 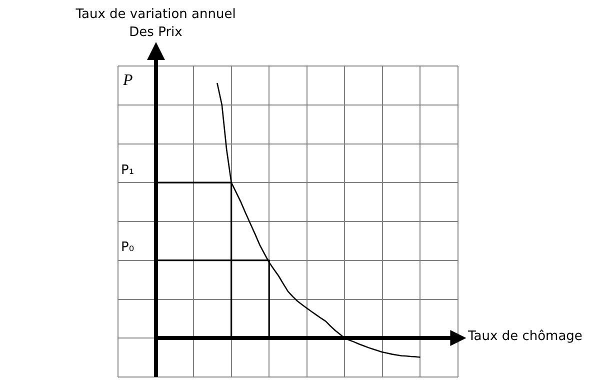 What do you see at coordinates (127, 170) in the screenshot?
I see `series-label: P₁` at bounding box center [127, 170].